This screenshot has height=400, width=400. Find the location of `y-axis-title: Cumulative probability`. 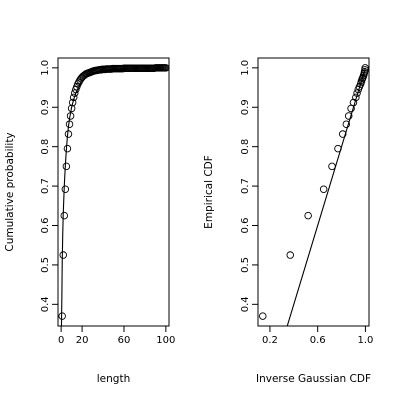

y-axis-title: Cumulative probability is located at coordinates (10, 191).